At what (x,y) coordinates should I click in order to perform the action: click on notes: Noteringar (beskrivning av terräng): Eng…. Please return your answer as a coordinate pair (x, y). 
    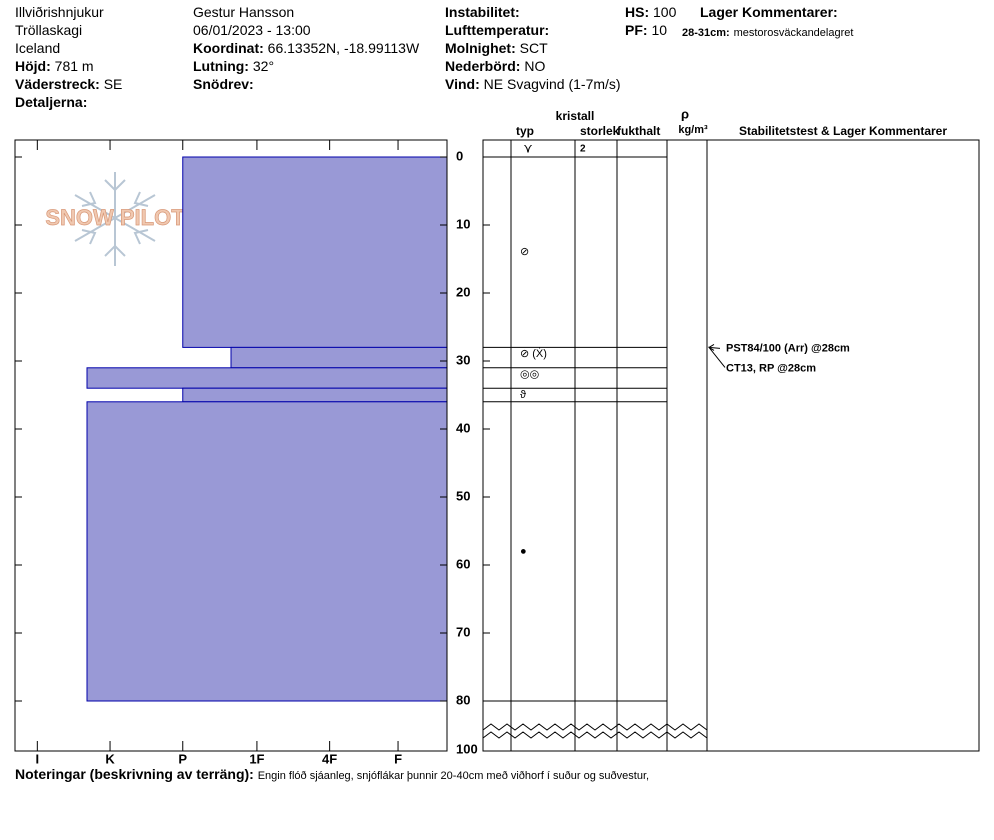
    Looking at the image, I should click on (332, 774).